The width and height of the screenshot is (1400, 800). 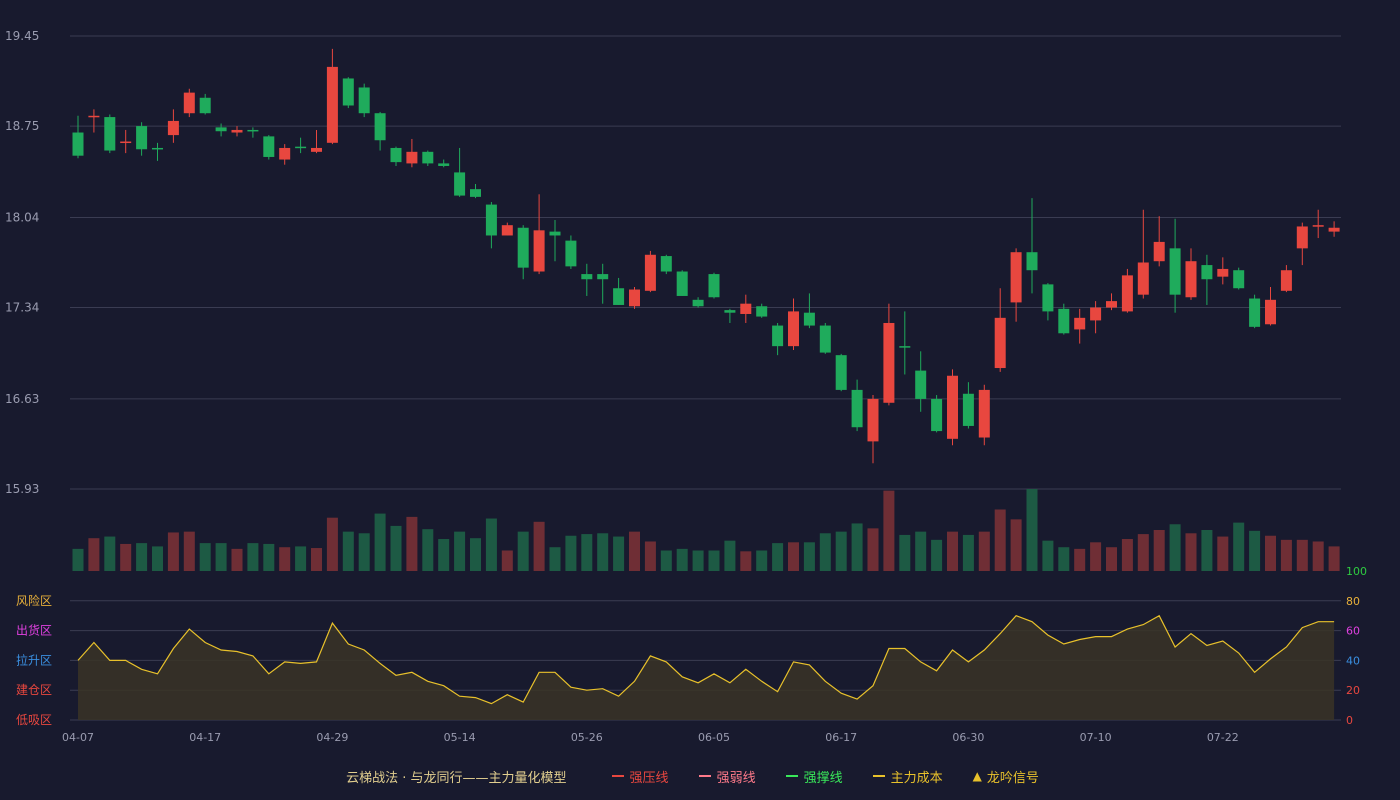 I want to click on legend-item-strength-line: 强弱线, so click(x=727, y=776).